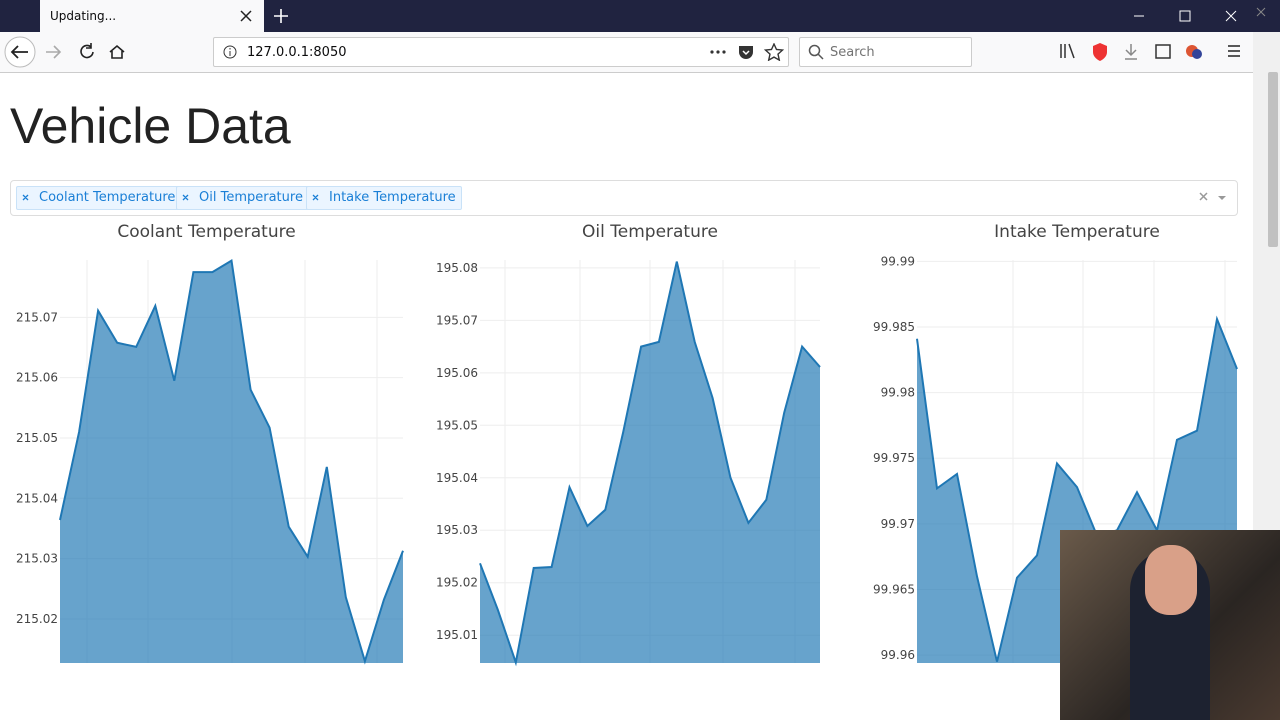 The width and height of the screenshot is (1280, 720). What do you see at coordinates (107, 197) in the screenshot?
I see `tag-label: Coolant Temperature` at bounding box center [107, 197].